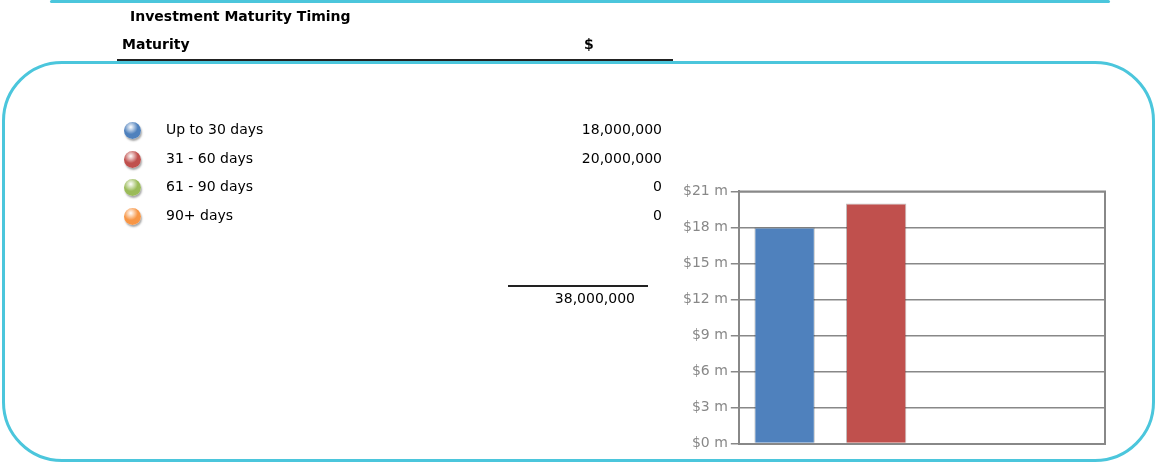 The height and width of the screenshot is (462, 1157). I want to click on y-tick-label: $3 m, so click(709, 406).